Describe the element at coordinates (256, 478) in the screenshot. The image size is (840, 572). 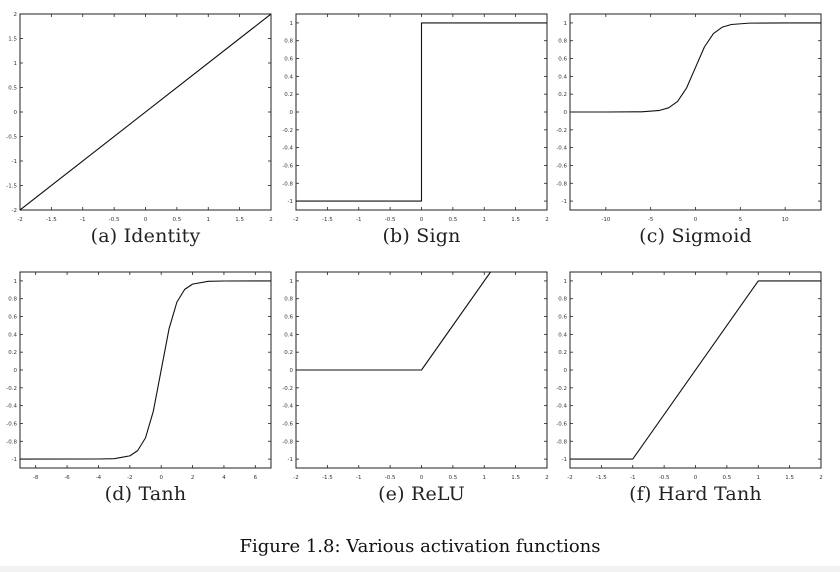
I see `x-tick-label-6: 6` at that location.